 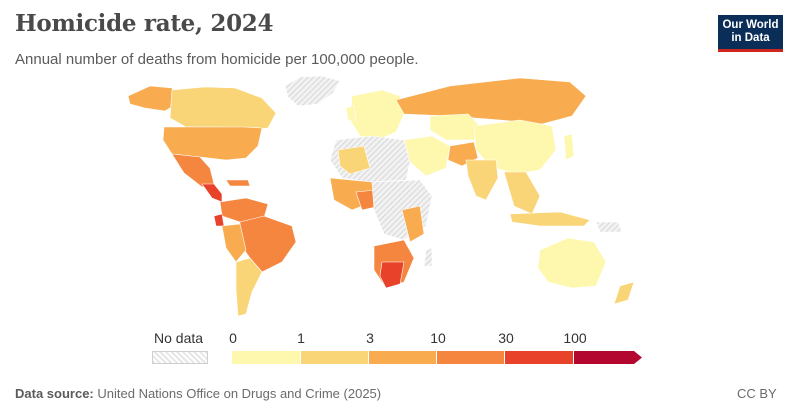 I want to click on legend-tick-30: 30, so click(x=506, y=338).